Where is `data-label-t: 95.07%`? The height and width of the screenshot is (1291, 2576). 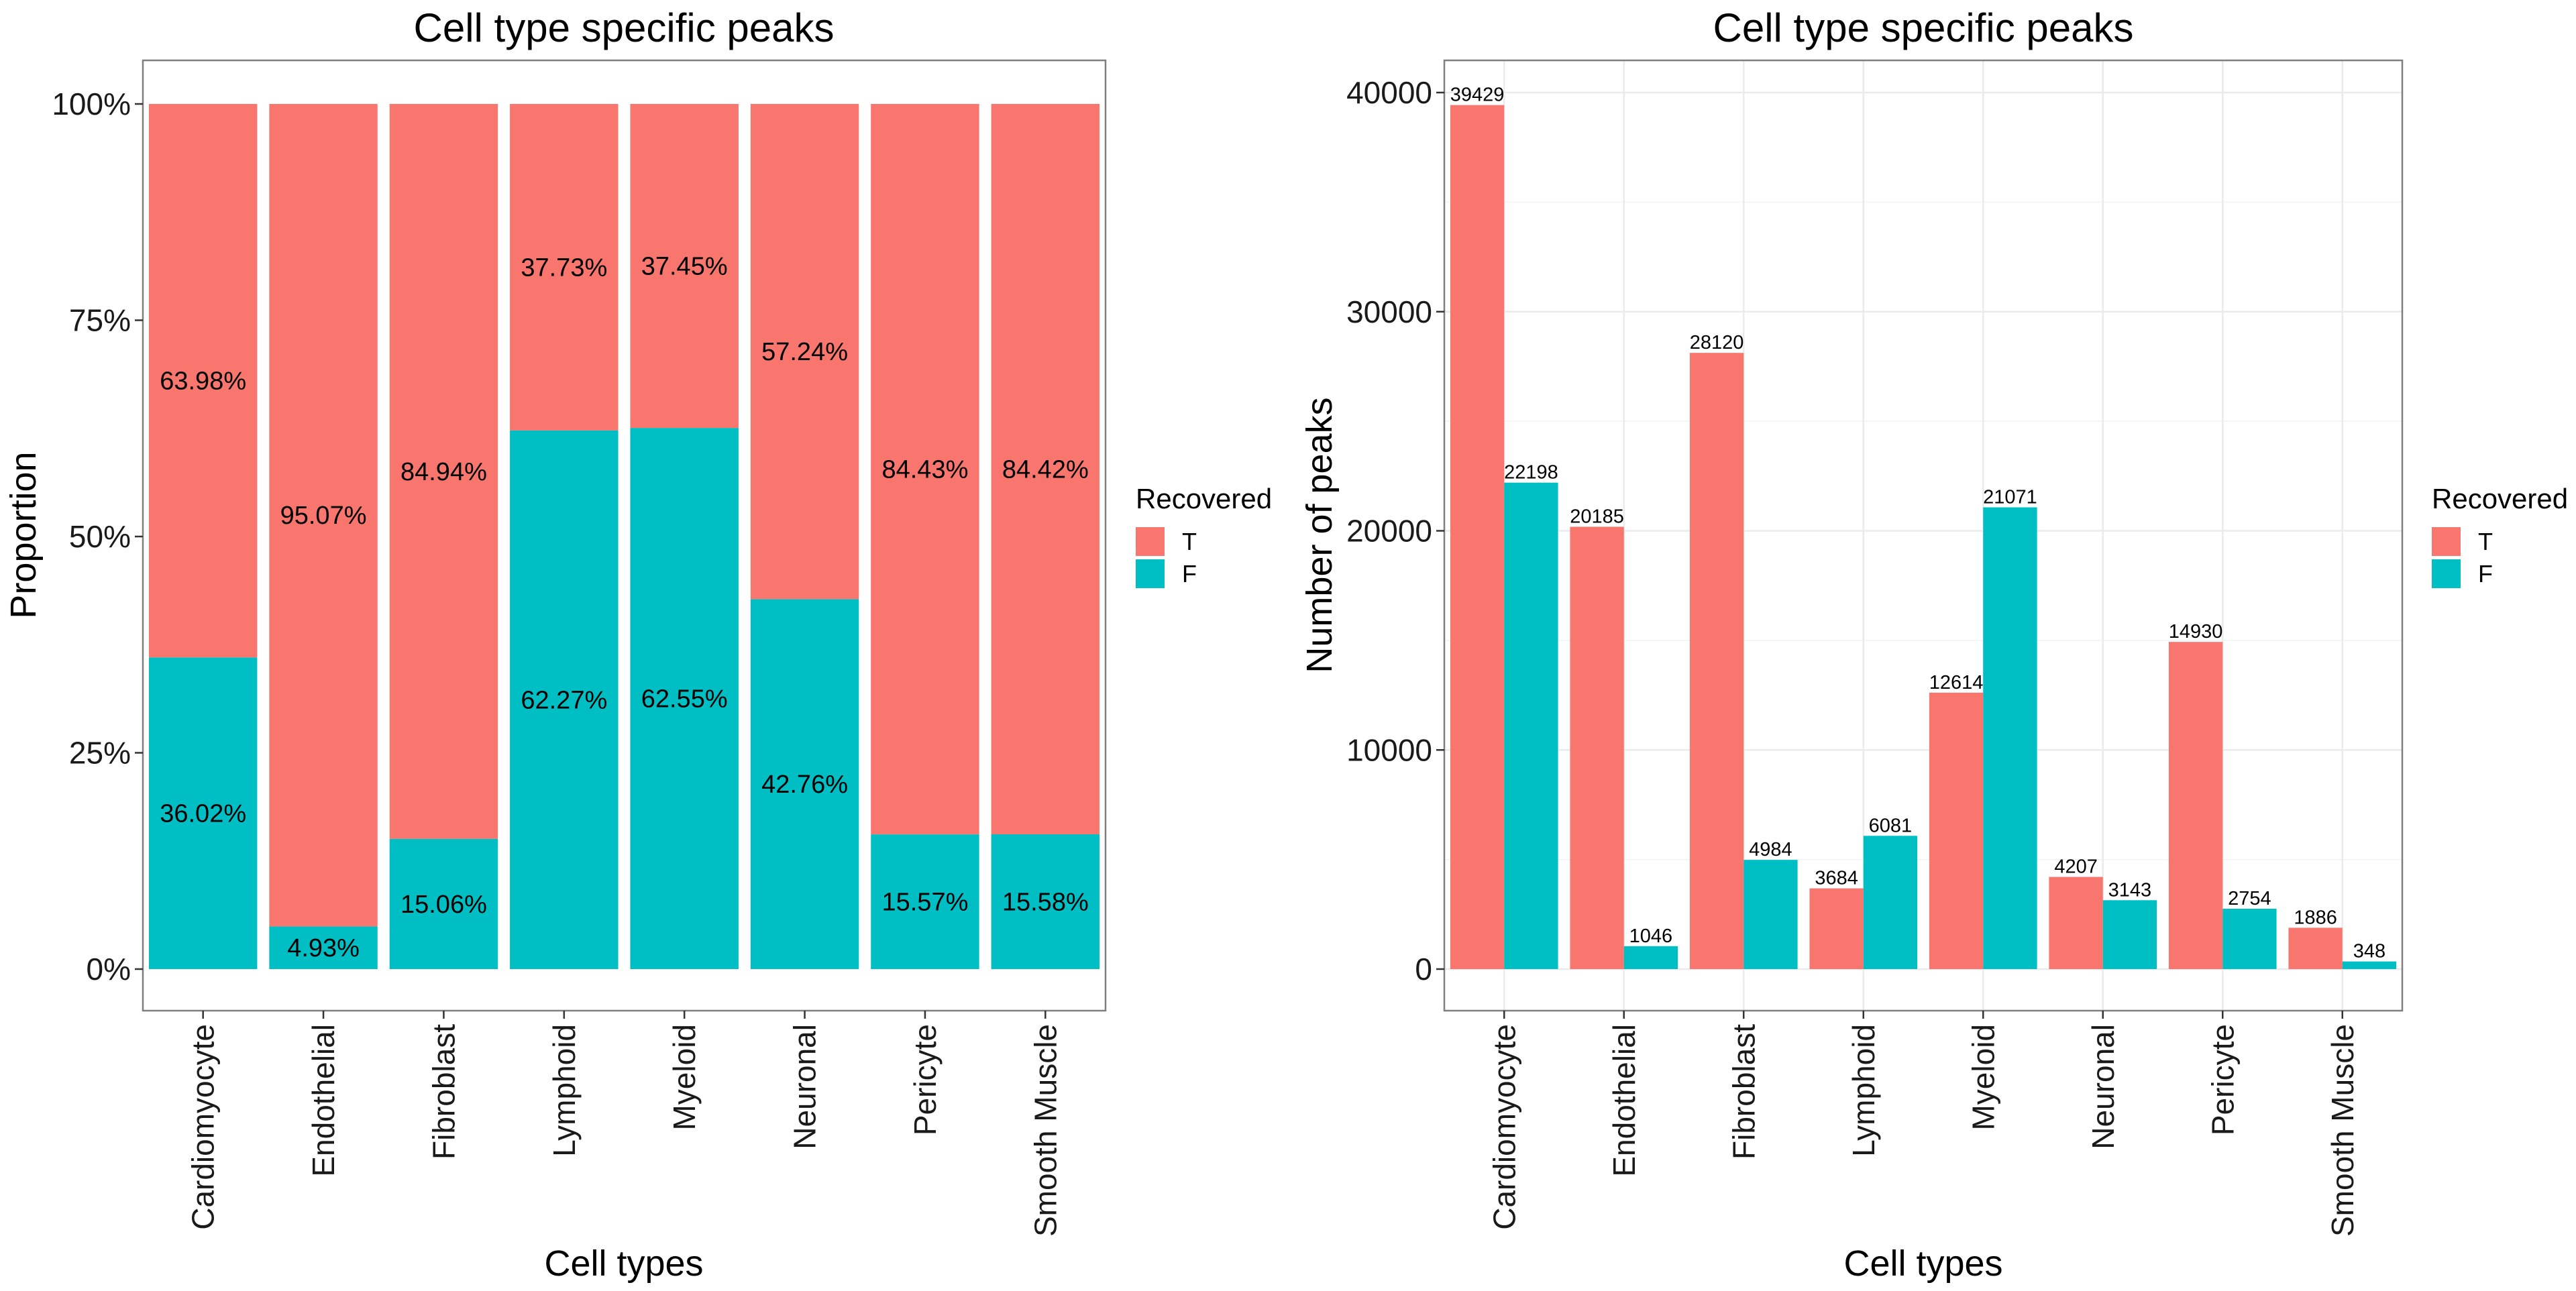
data-label-t: 95.07% is located at coordinates (323, 516).